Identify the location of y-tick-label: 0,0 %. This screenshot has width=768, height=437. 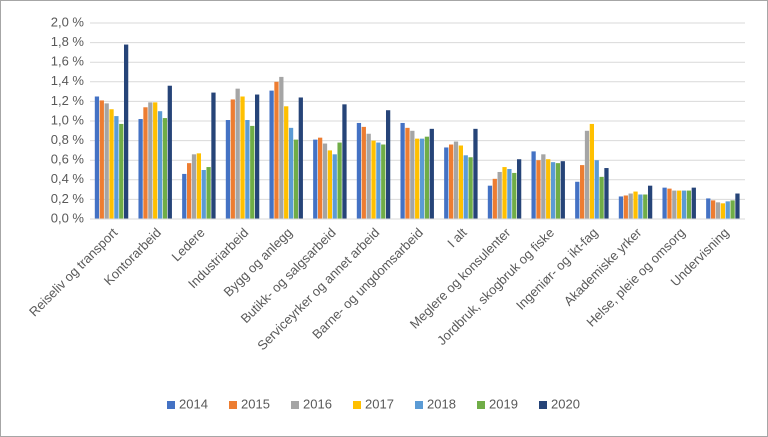
(68, 217).